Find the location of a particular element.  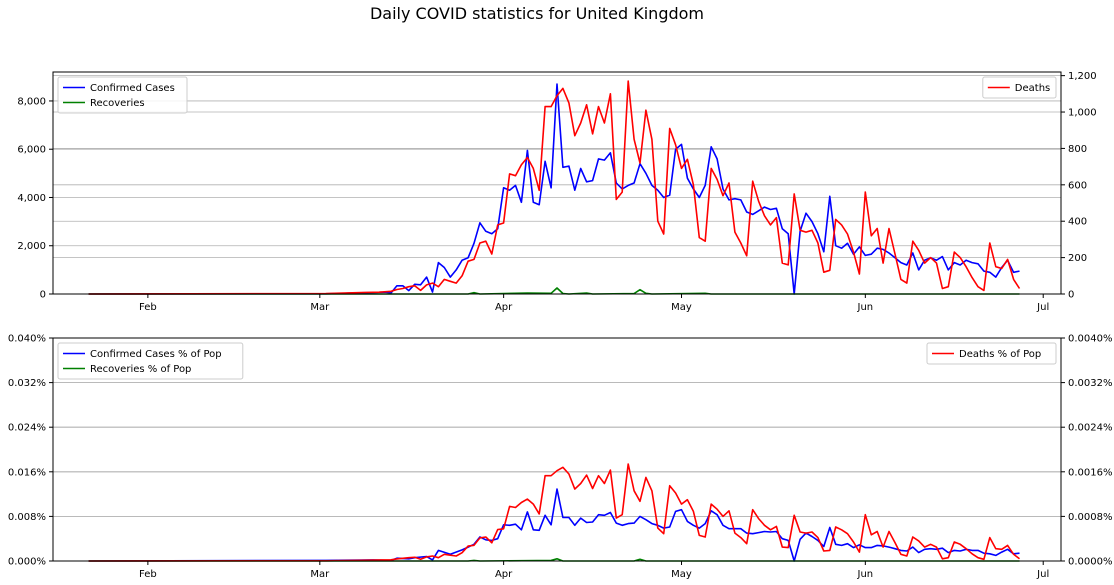

legend-label: Recoveries is located at coordinates (117, 103).